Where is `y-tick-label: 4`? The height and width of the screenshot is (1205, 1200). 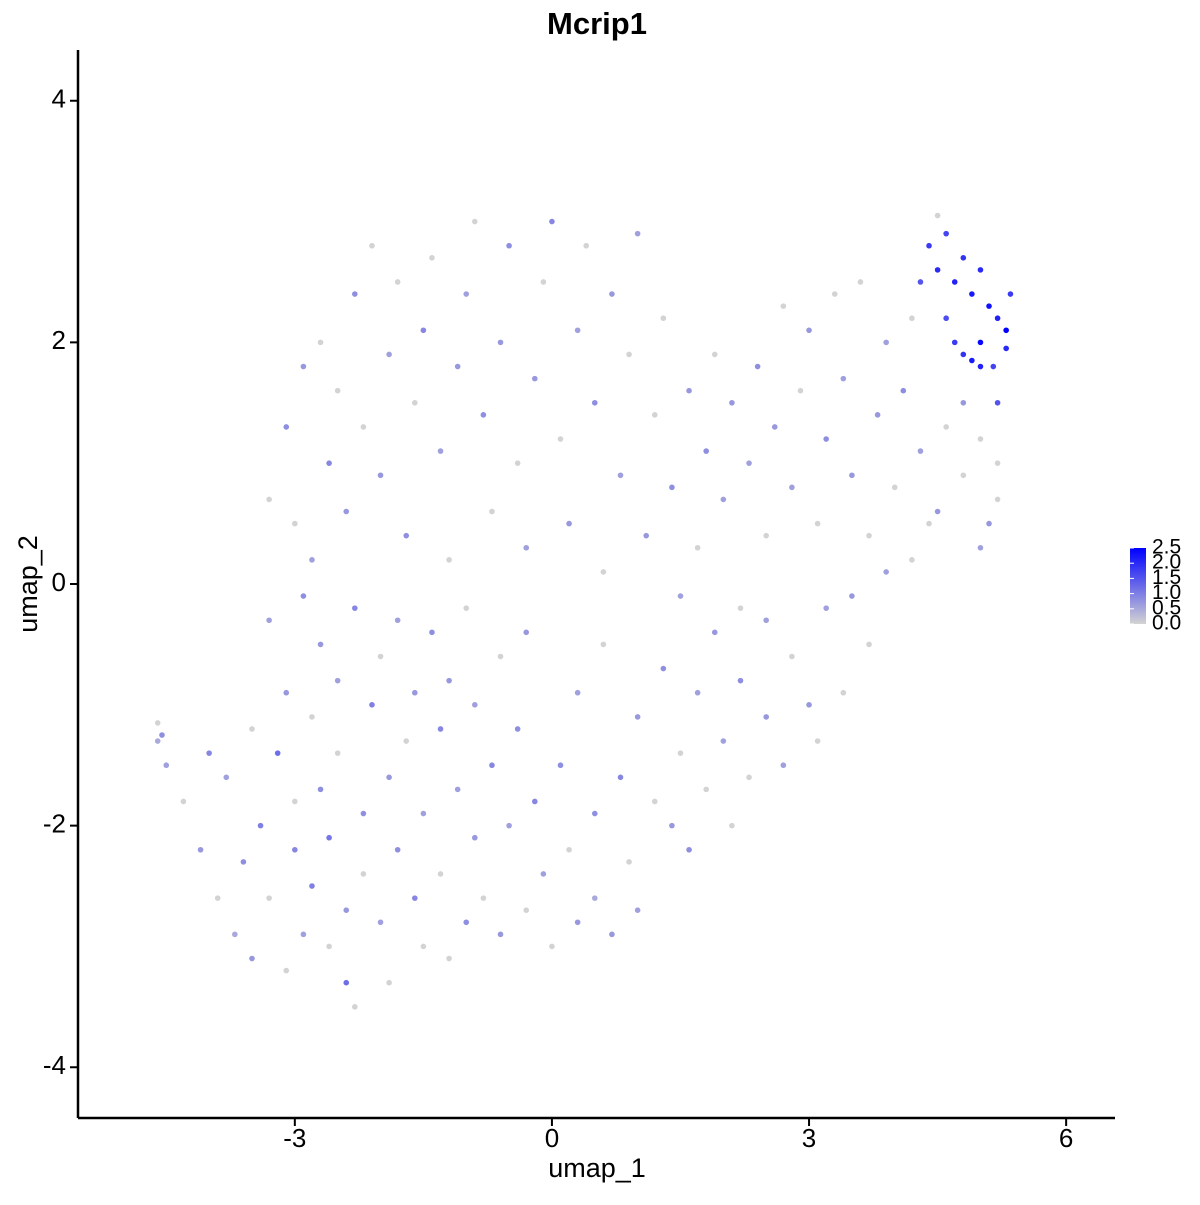 y-tick-label: 4 is located at coordinates (59, 99).